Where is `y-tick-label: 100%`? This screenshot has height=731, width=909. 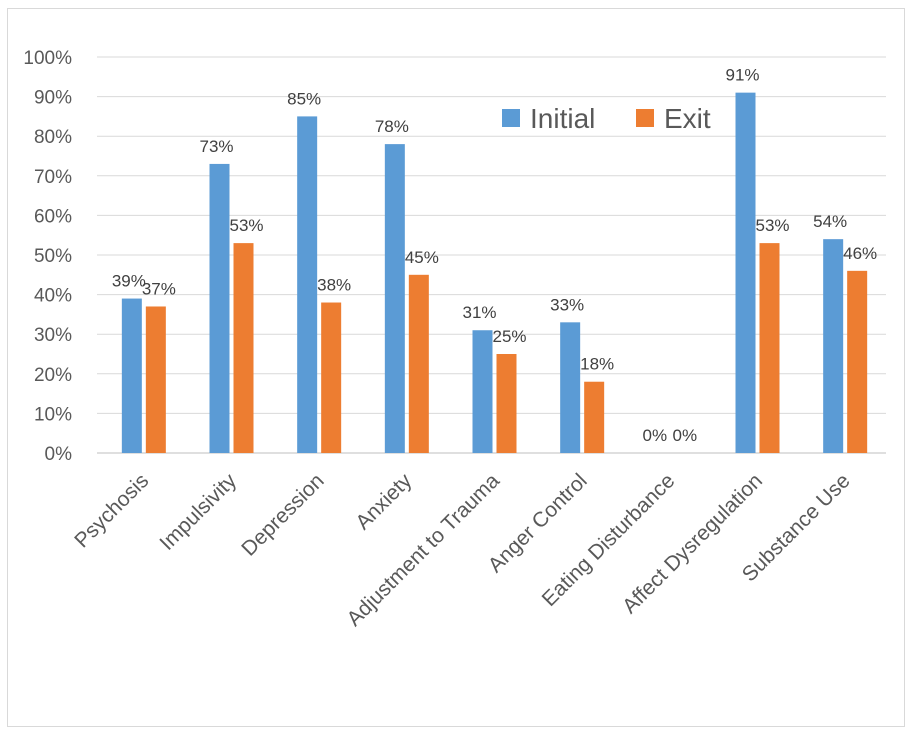
y-tick-label: 100% is located at coordinates (47, 58).